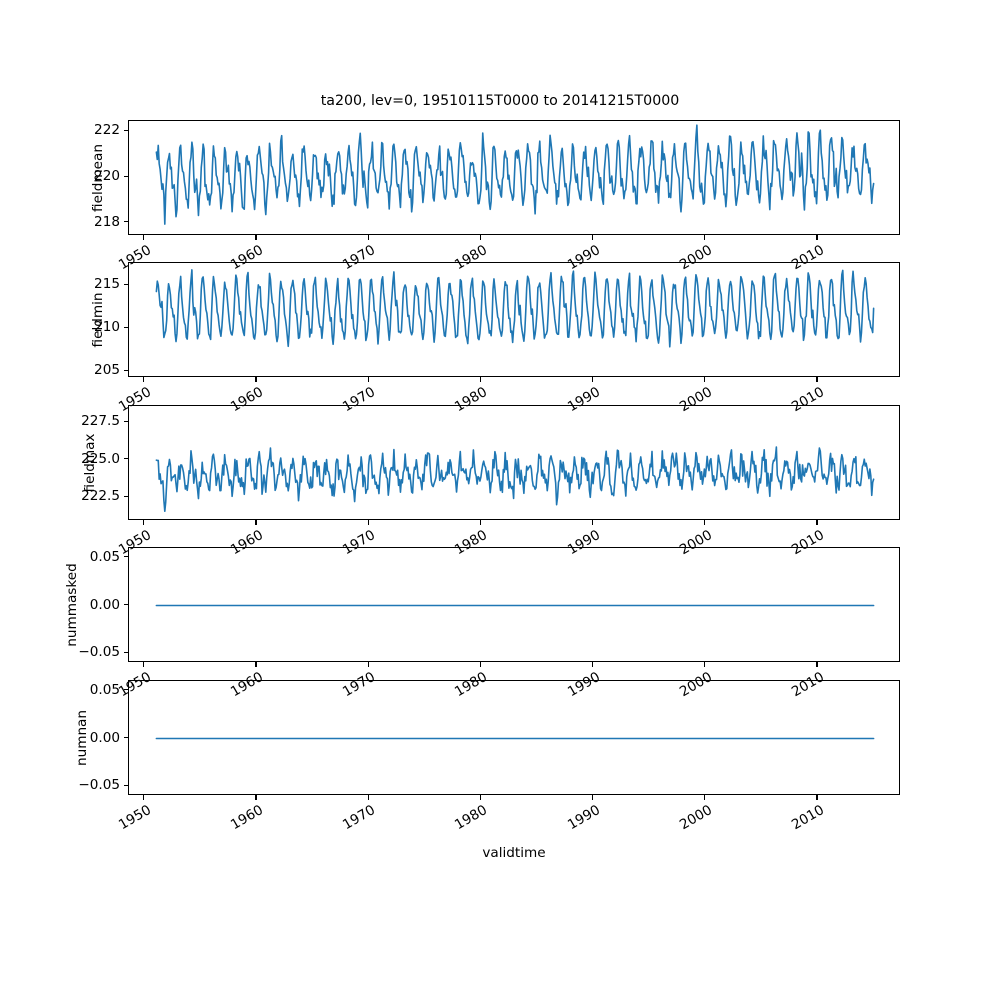 The image size is (1000, 1000). I want to click on fieldmean-plot-area, so click(515, 174).